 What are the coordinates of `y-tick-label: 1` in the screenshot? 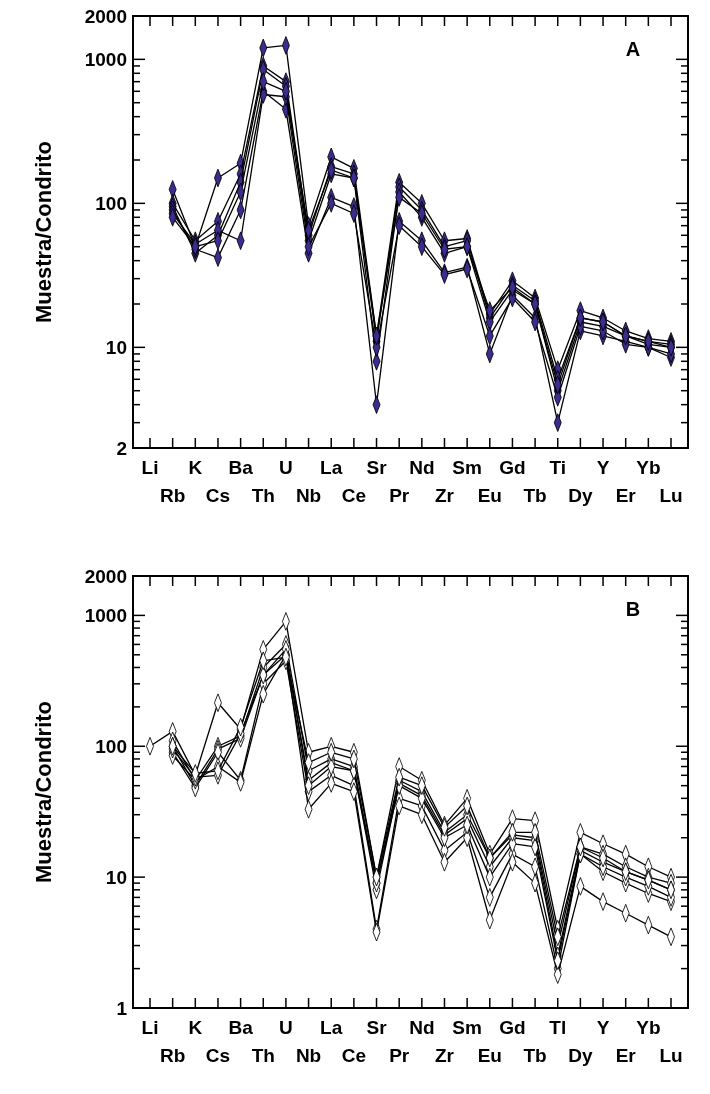 It's located at (122, 1008).